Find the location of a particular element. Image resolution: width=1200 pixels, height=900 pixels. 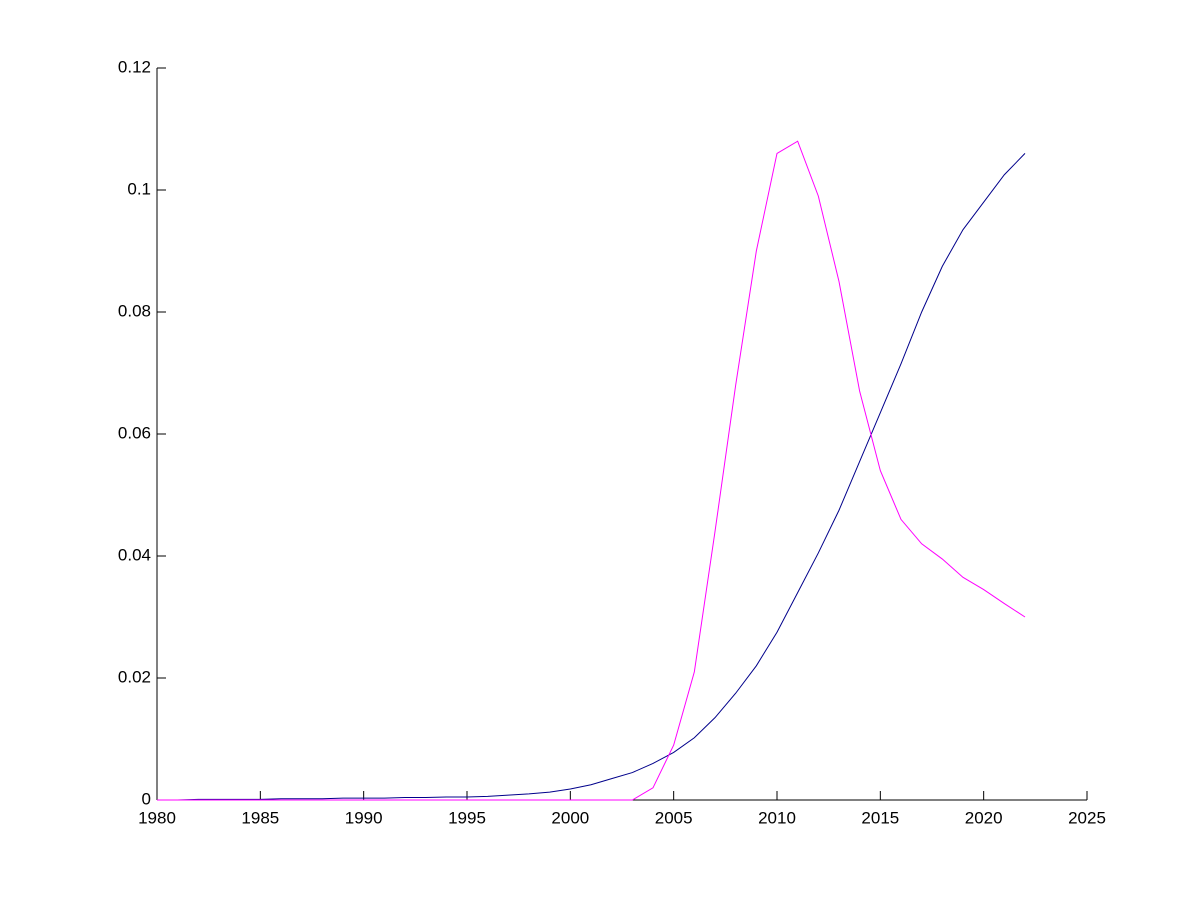

y-tick-label: 0.1 is located at coordinates (139, 188).